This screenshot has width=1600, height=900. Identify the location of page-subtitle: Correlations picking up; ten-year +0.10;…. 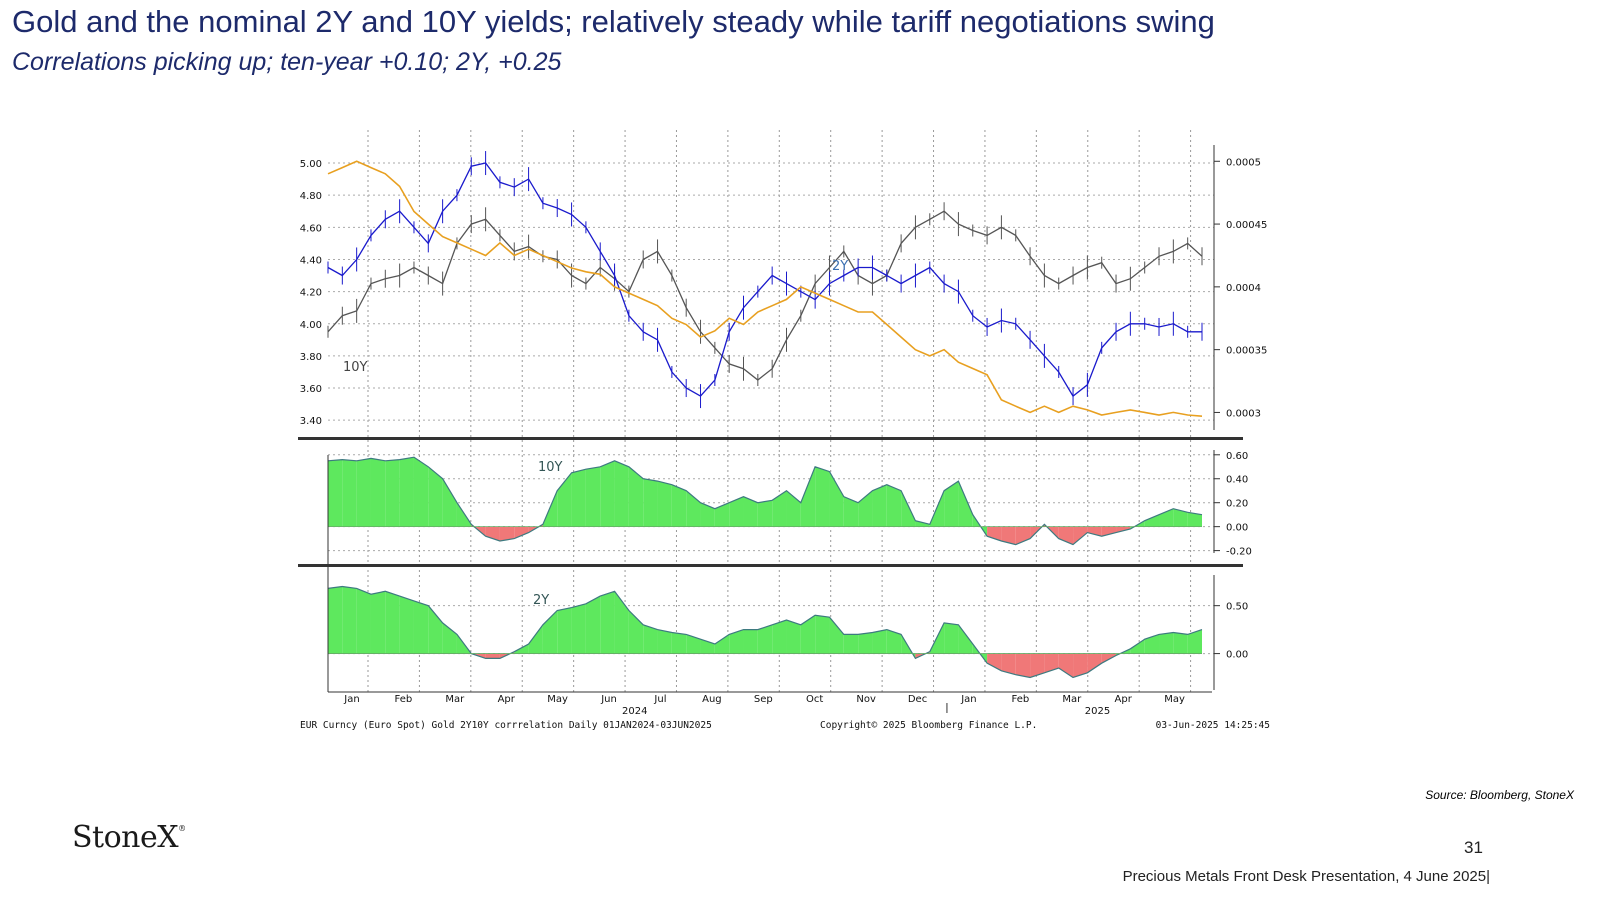
(287, 62).